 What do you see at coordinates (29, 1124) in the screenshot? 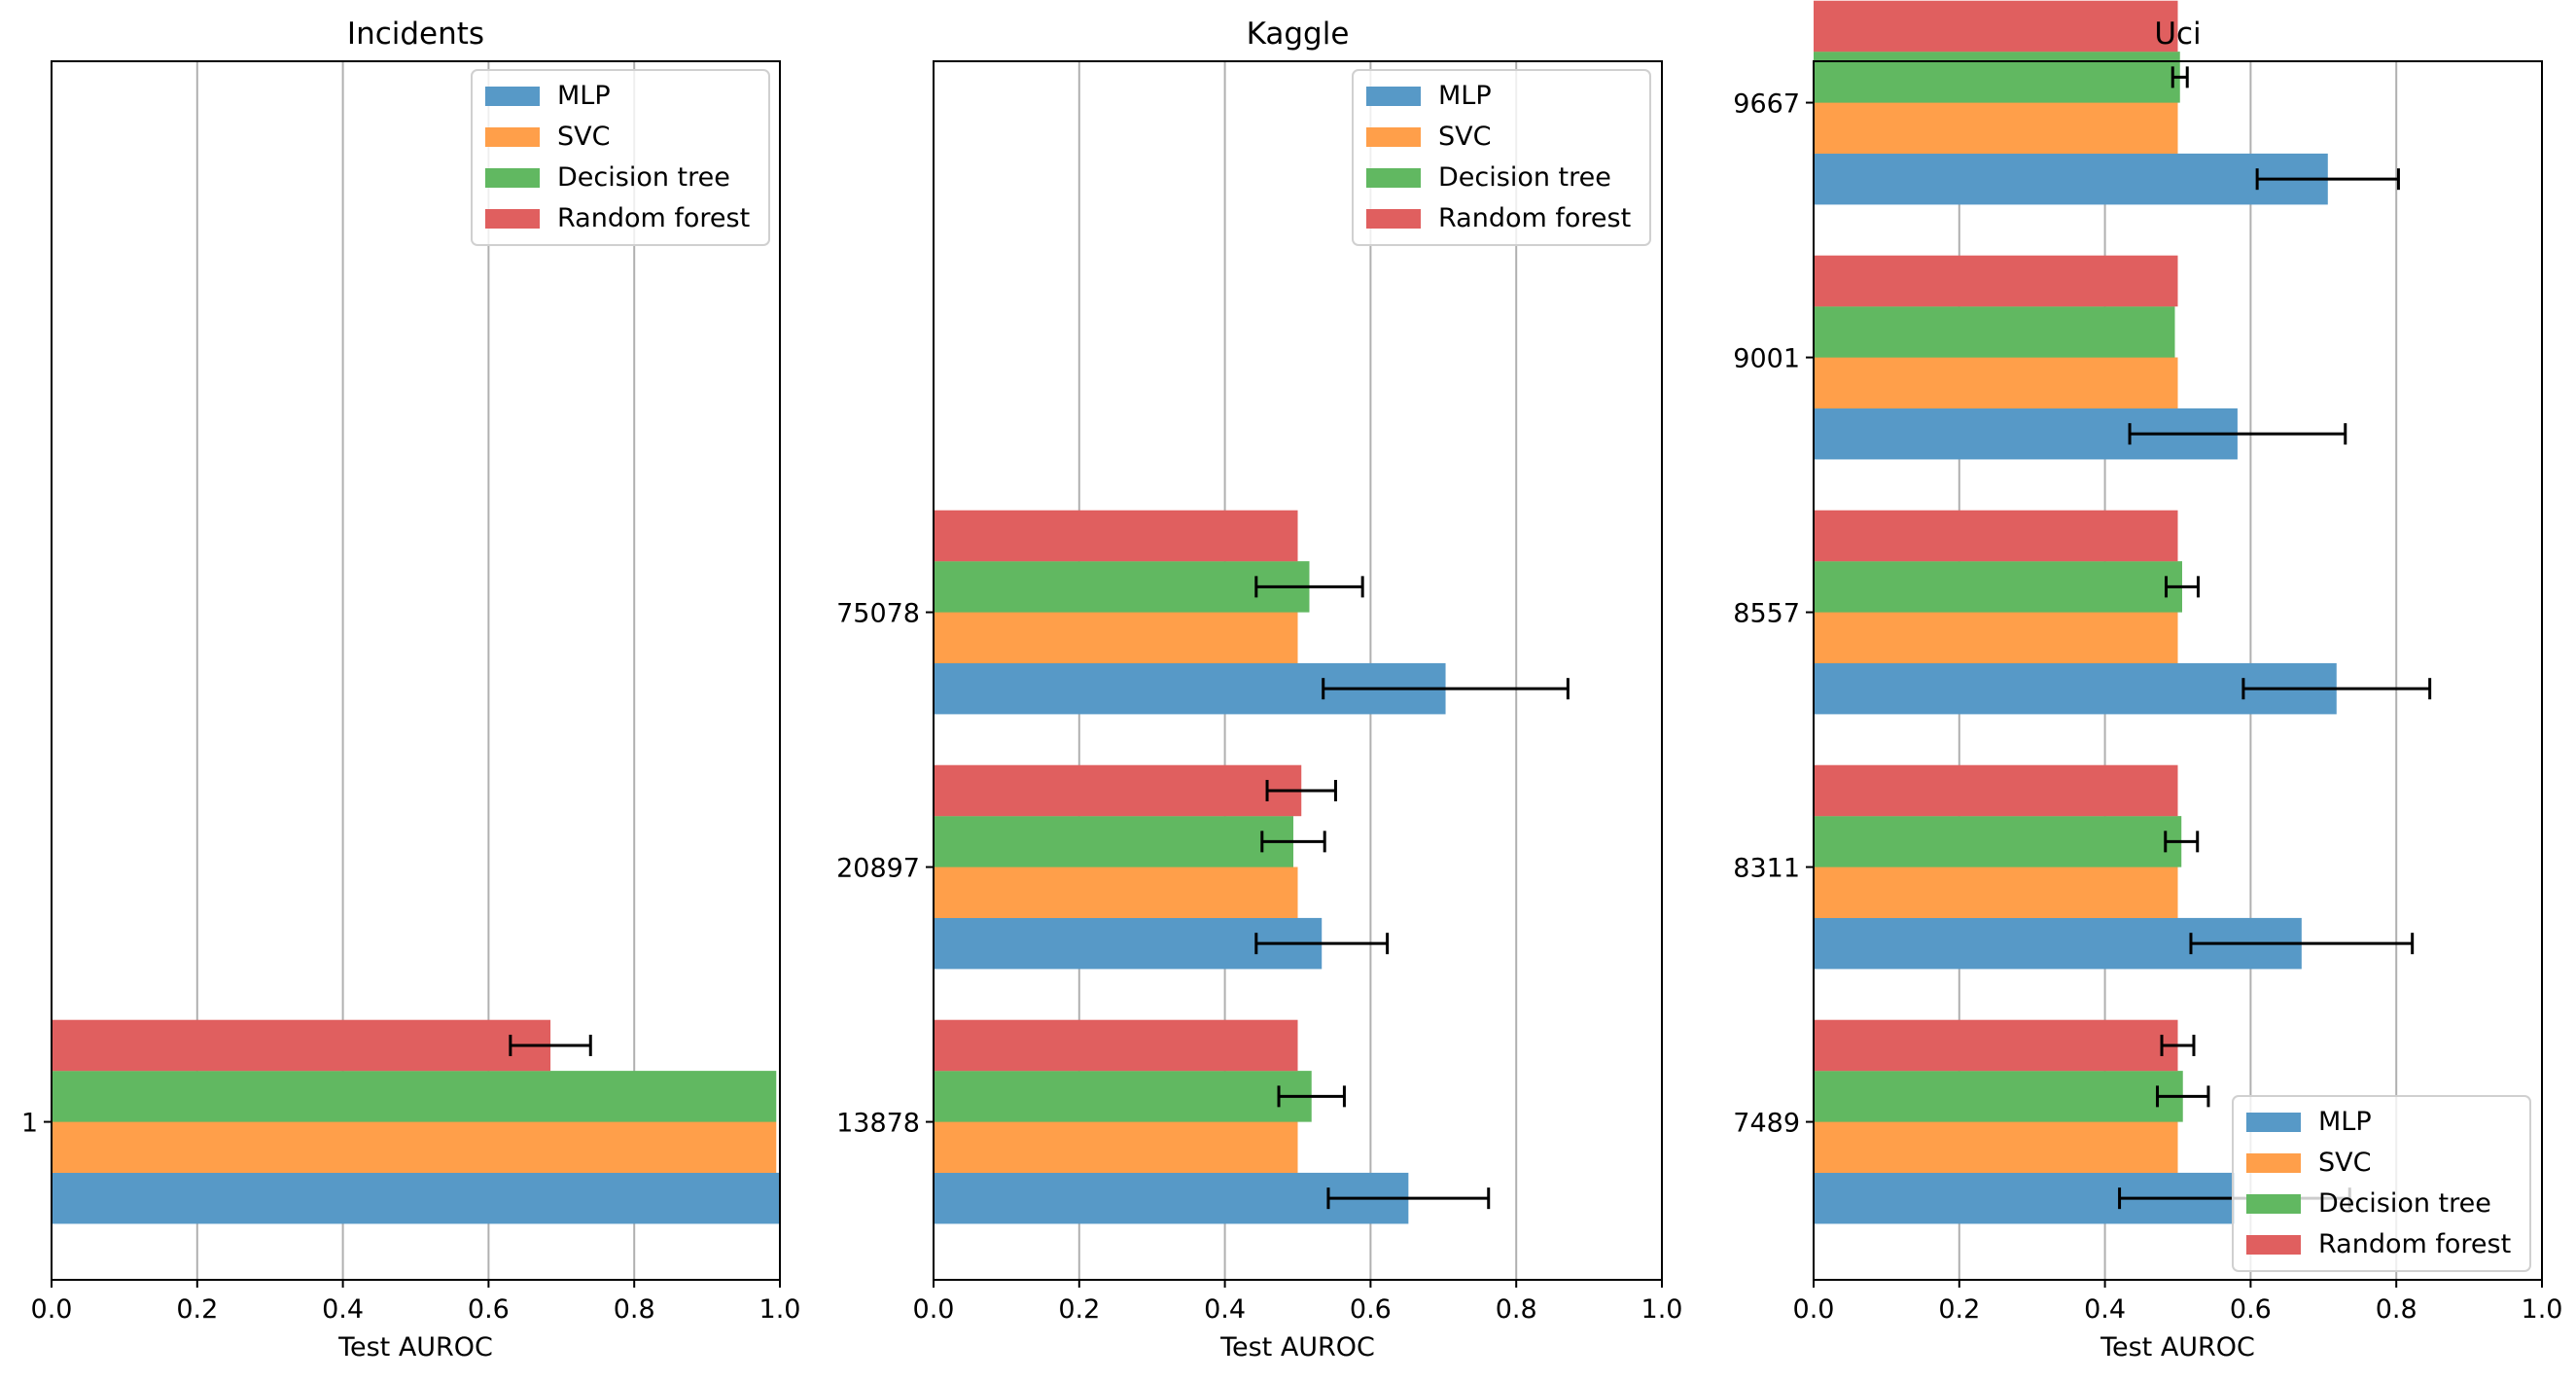
I see `y-tick-label: 1` at bounding box center [29, 1124].